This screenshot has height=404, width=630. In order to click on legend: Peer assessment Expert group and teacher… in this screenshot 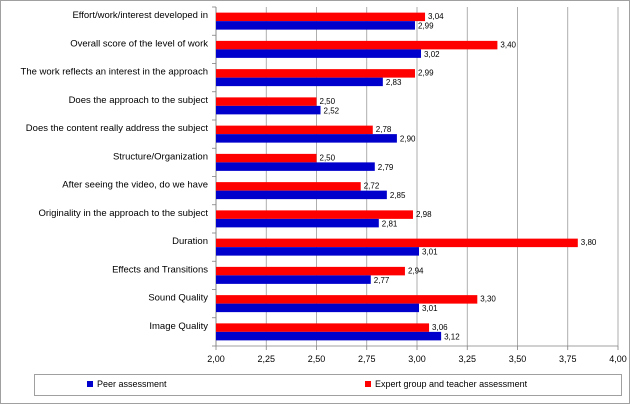, I will do `click(328, 385)`.